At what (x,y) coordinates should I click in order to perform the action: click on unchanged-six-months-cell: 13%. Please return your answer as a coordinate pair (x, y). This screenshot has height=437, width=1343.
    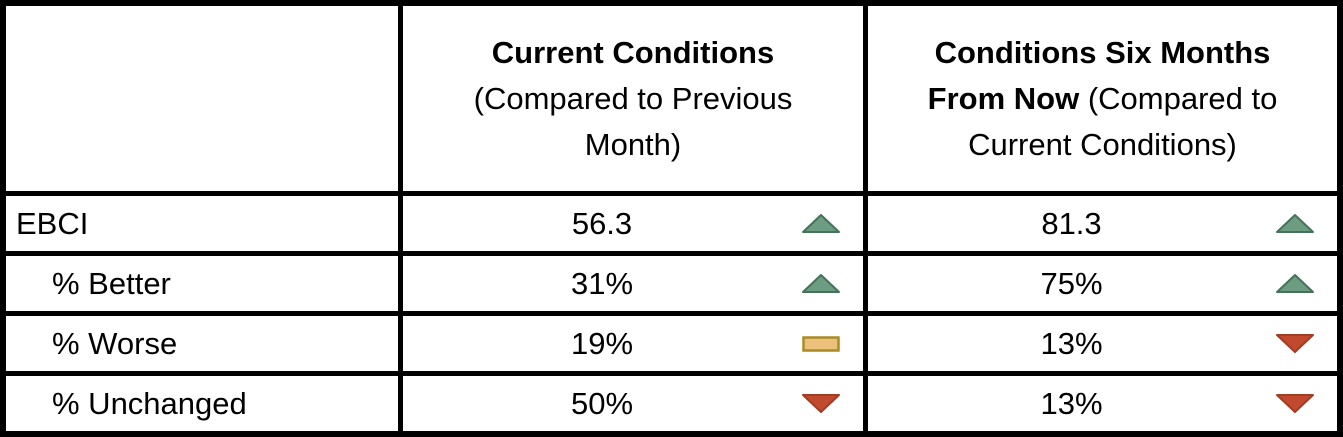
    Looking at the image, I should click on (1102, 403).